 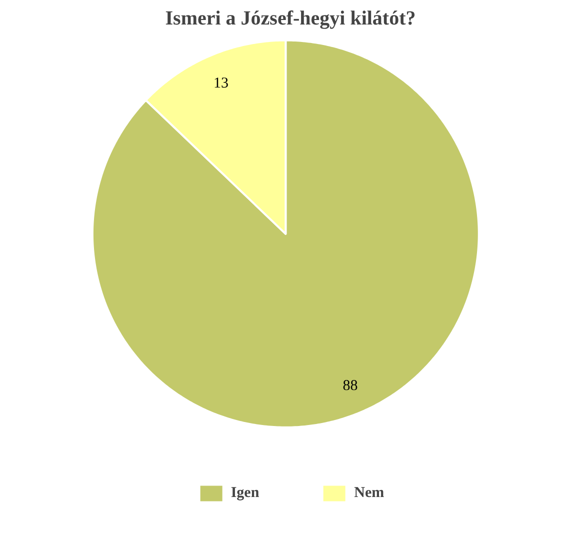 I want to click on legend-label: Nem, so click(x=369, y=493).